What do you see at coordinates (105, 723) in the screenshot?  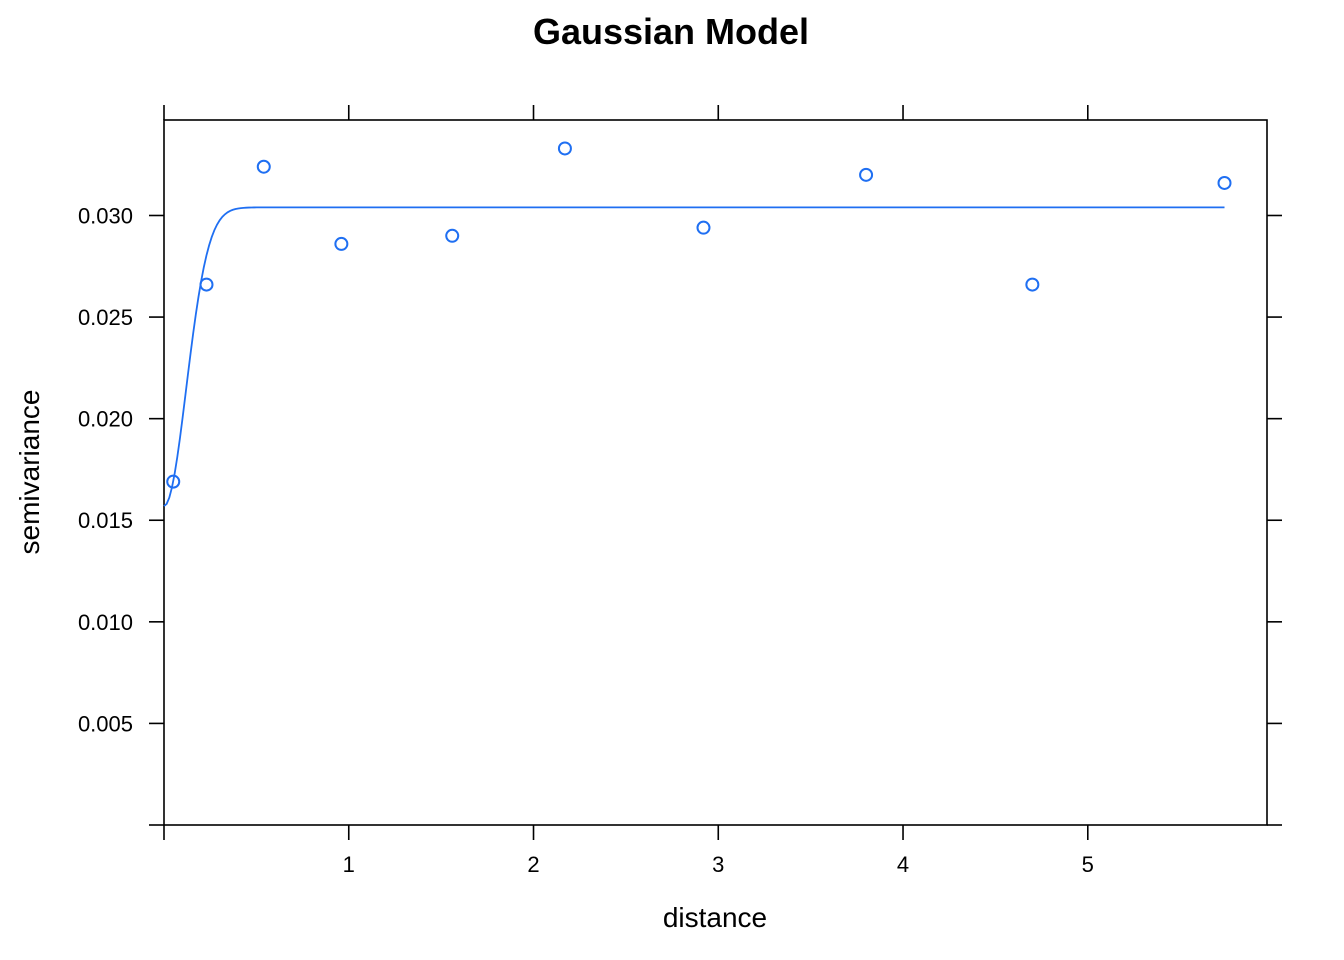 I see `y-tick-label: 0.005` at bounding box center [105, 723].